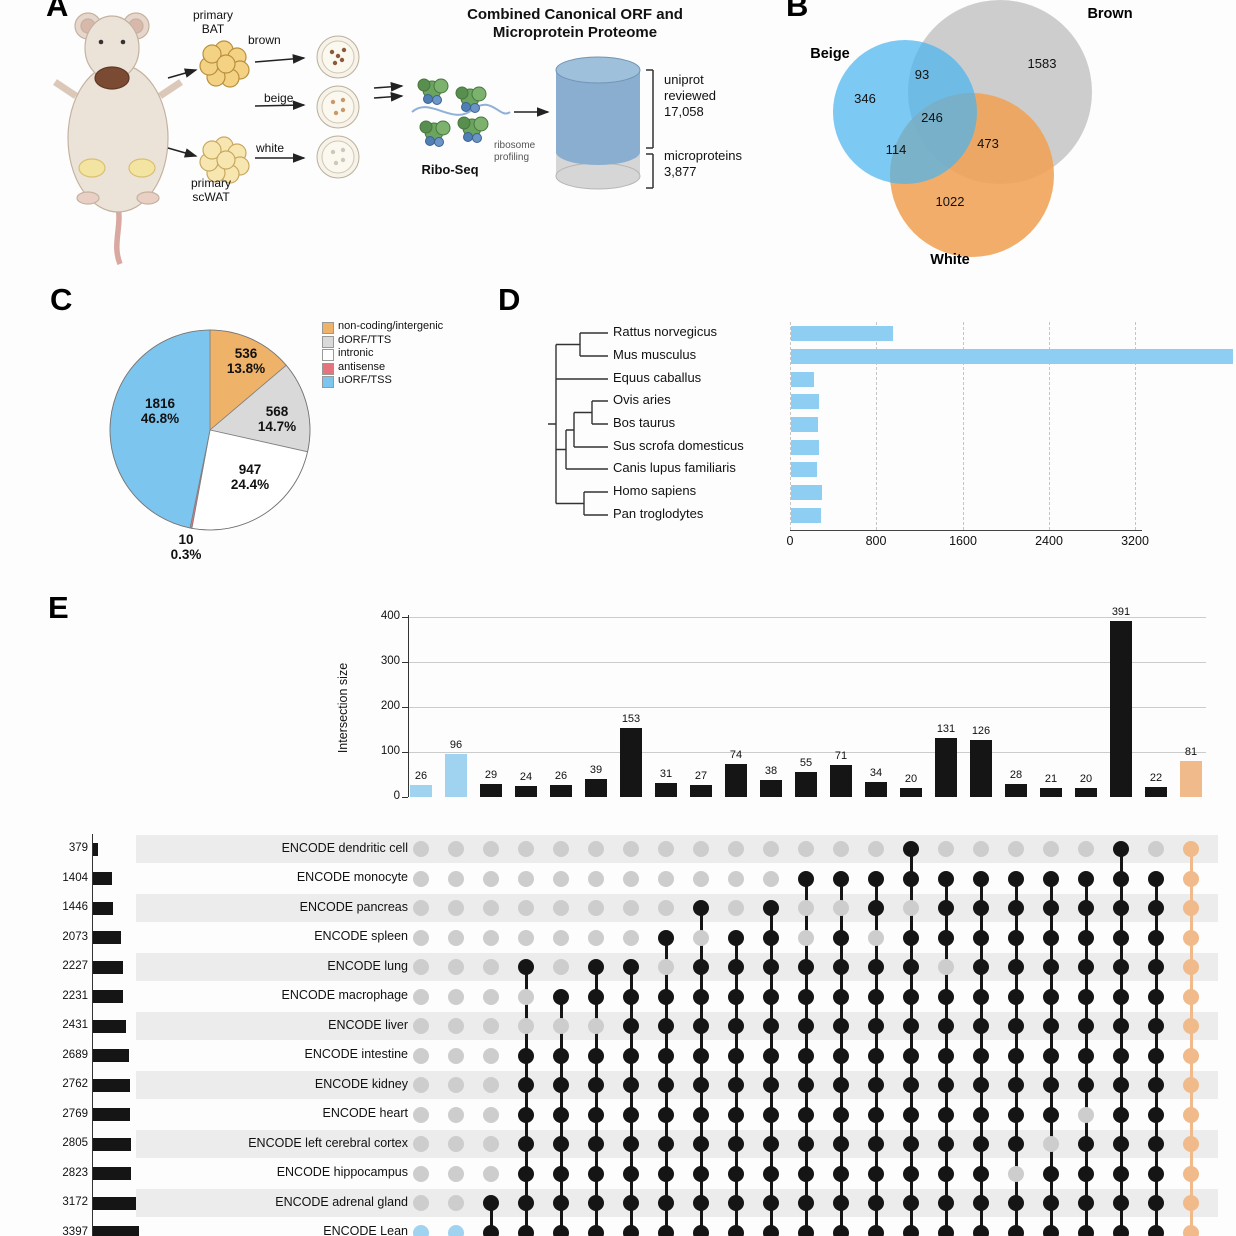  Describe the element at coordinates (1121, 612) in the screenshot. I see `e-intersection-value-20: 391` at that location.